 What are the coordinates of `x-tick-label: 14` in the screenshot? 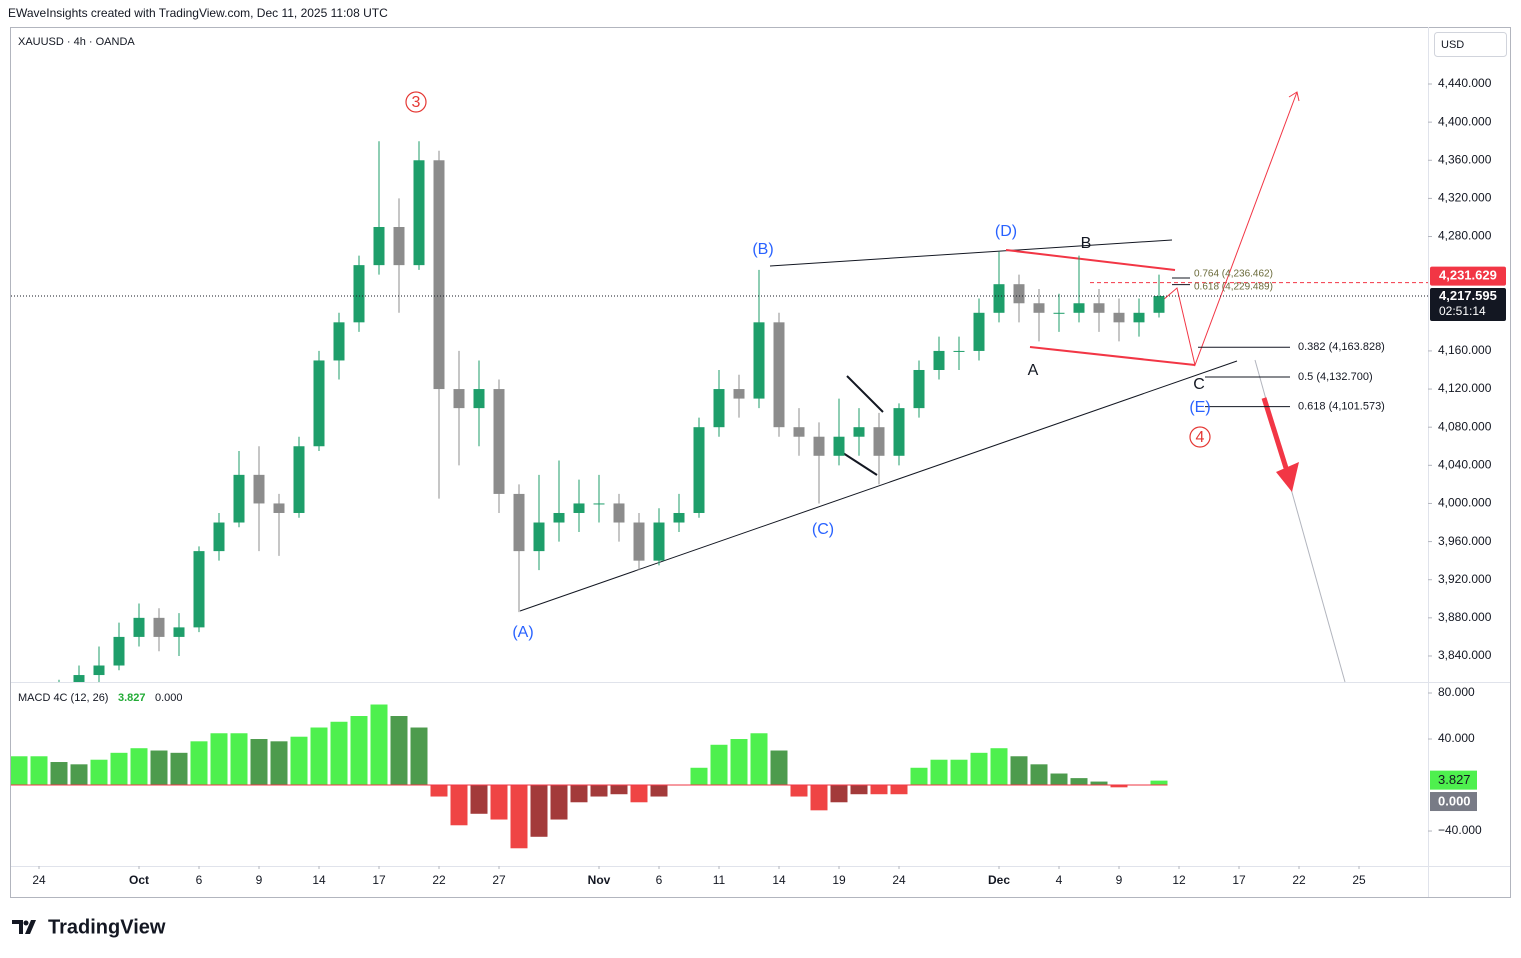 It's located at (779, 880).